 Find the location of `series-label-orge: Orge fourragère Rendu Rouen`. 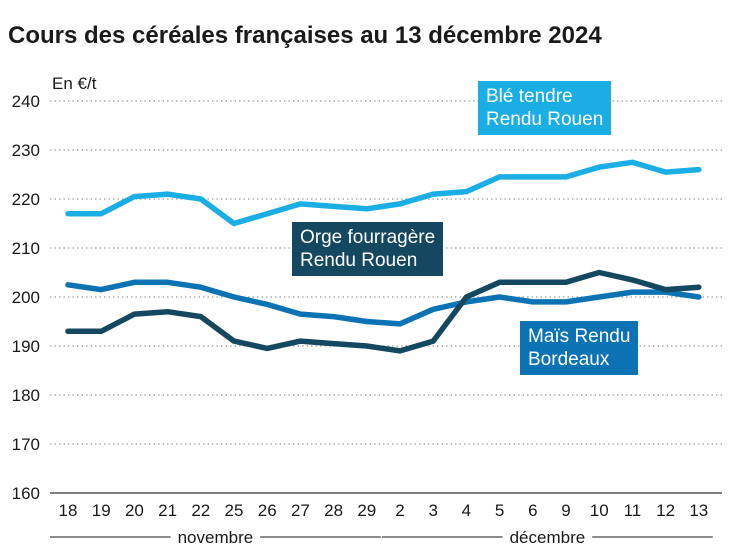

series-label-orge: Orge fourragère Rendu Rouen is located at coordinates (368, 249).